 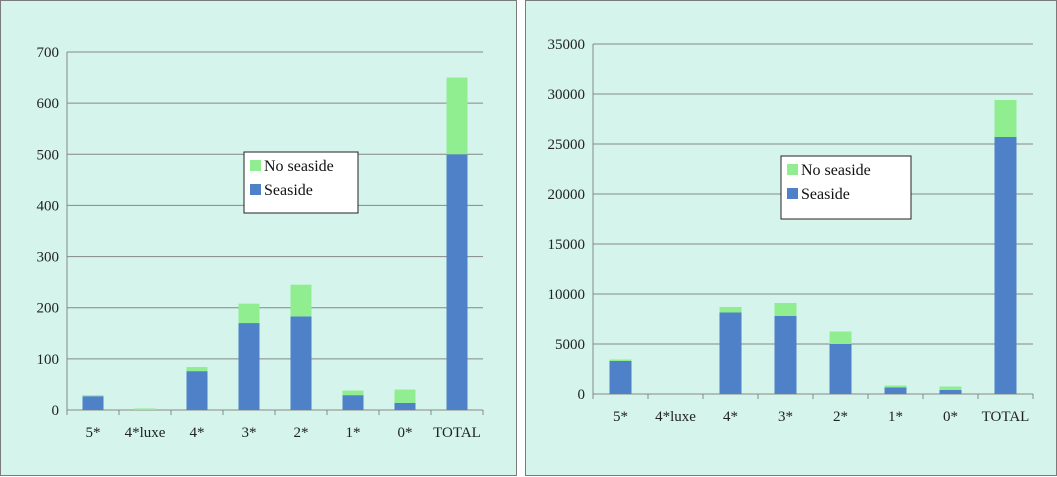 I want to click on y-tick-label: 700, so click(x=48, y=53).